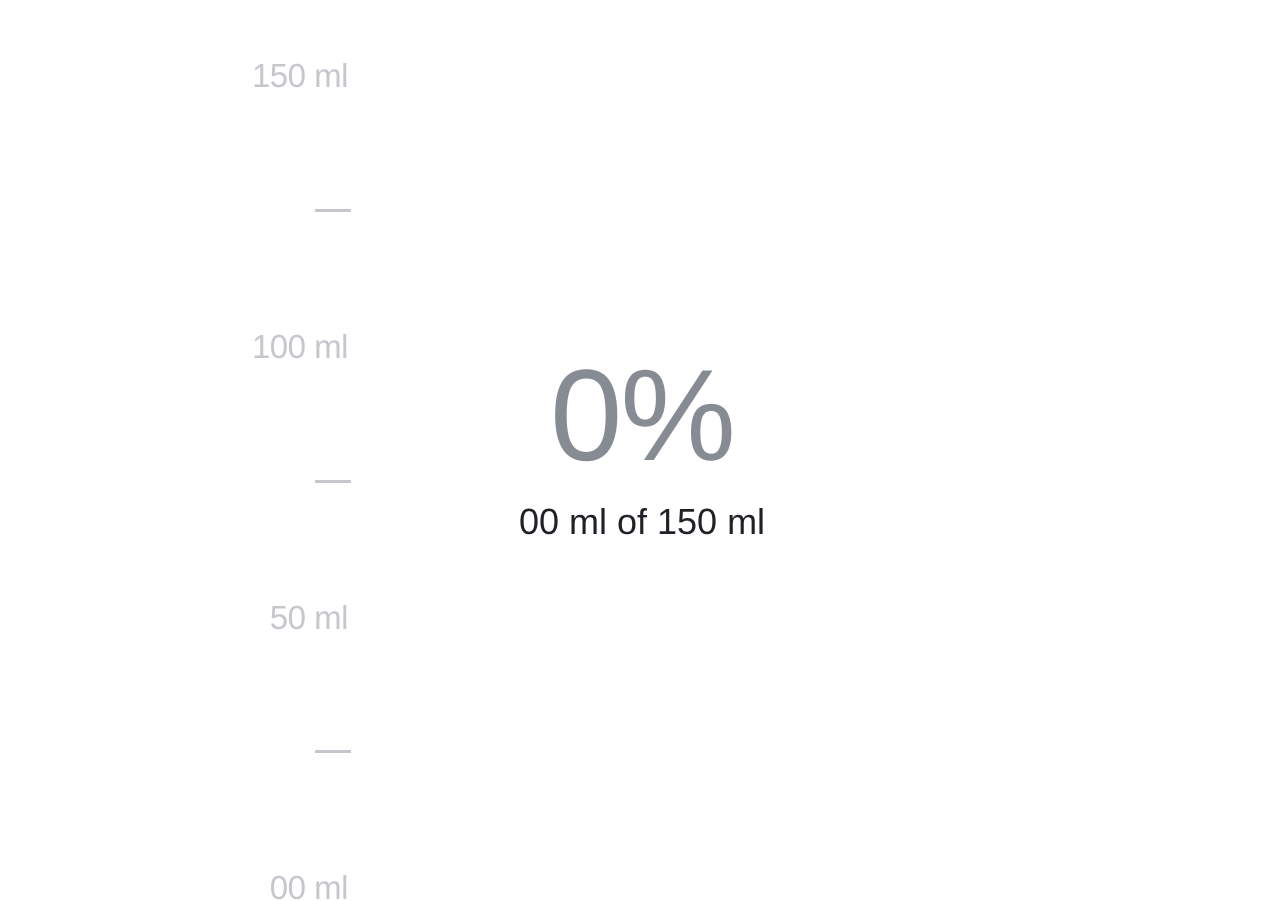 The width and height of the screenshot is (1284, 901). Describe the element at coordinates (309, 885) in the screenshot. I see `scale-label-0: 00 ml` at that location.